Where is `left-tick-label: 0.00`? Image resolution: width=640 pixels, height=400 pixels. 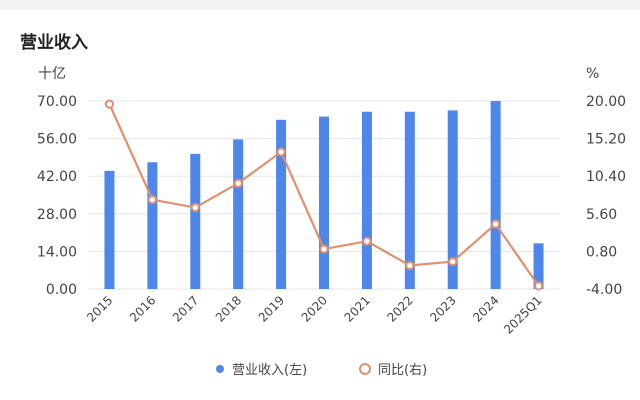 left-tick-label: 0.00 is located at coordinates (61, 290).